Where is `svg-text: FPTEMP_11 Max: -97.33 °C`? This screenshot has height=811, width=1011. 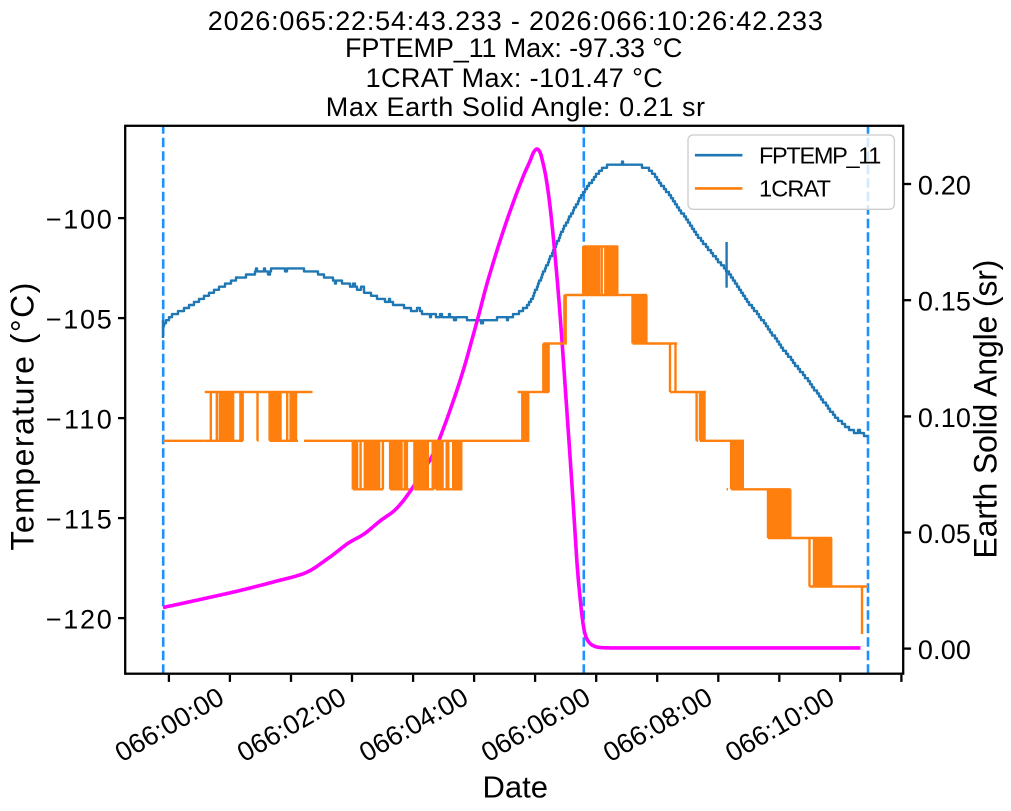
svg-text: FPTEMP_11 Max: -97.33 °C is located at coordinates (513, 48).